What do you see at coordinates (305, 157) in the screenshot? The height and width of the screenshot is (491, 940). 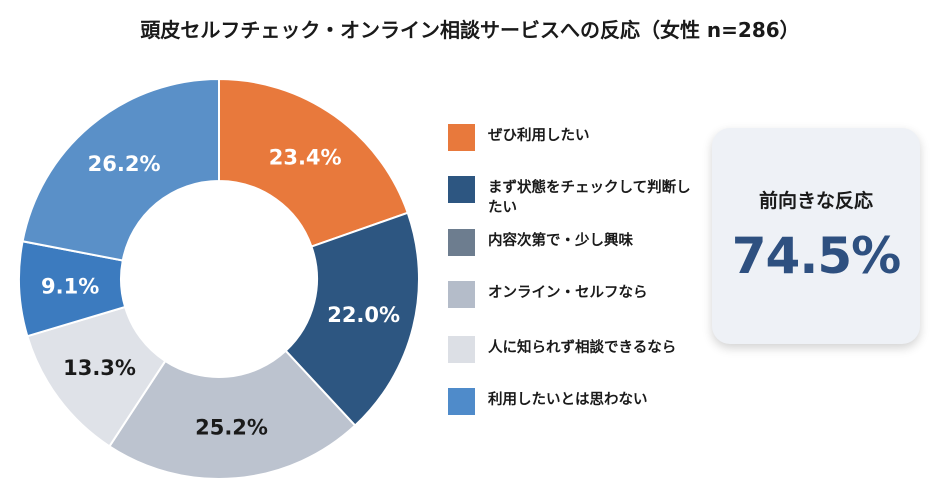 I see `slice-label: 23.4%` at bounding box center [305, 157].